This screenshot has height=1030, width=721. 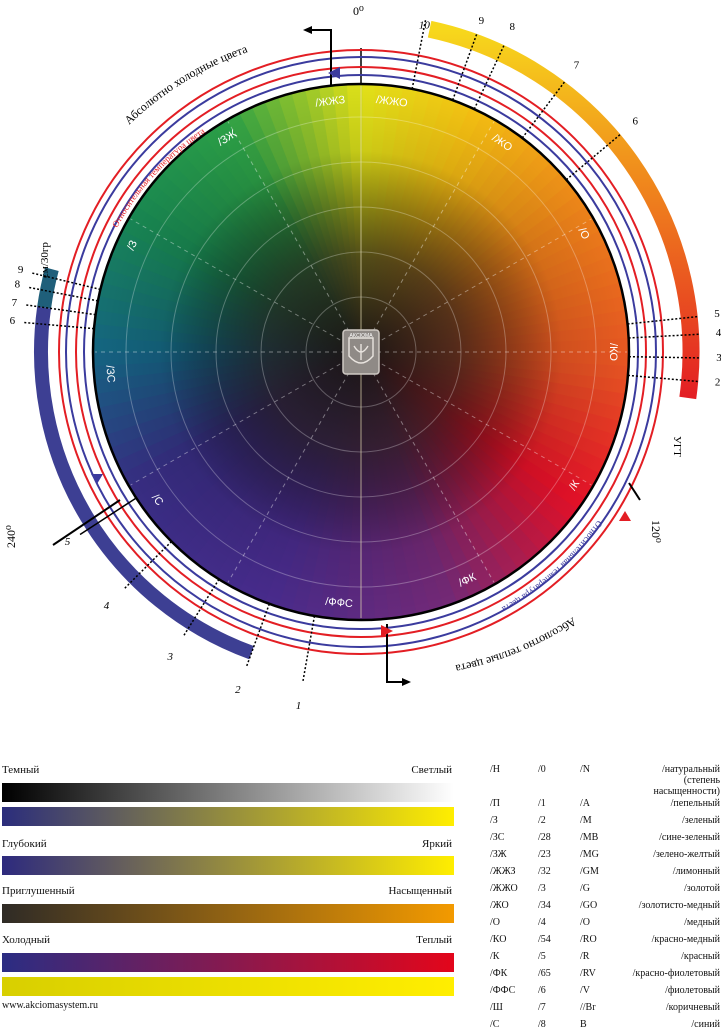 What do you see at coordinates (542, 769) in the screenshot?
I see `legend-cell: /0` at bounding box center [542, 769].